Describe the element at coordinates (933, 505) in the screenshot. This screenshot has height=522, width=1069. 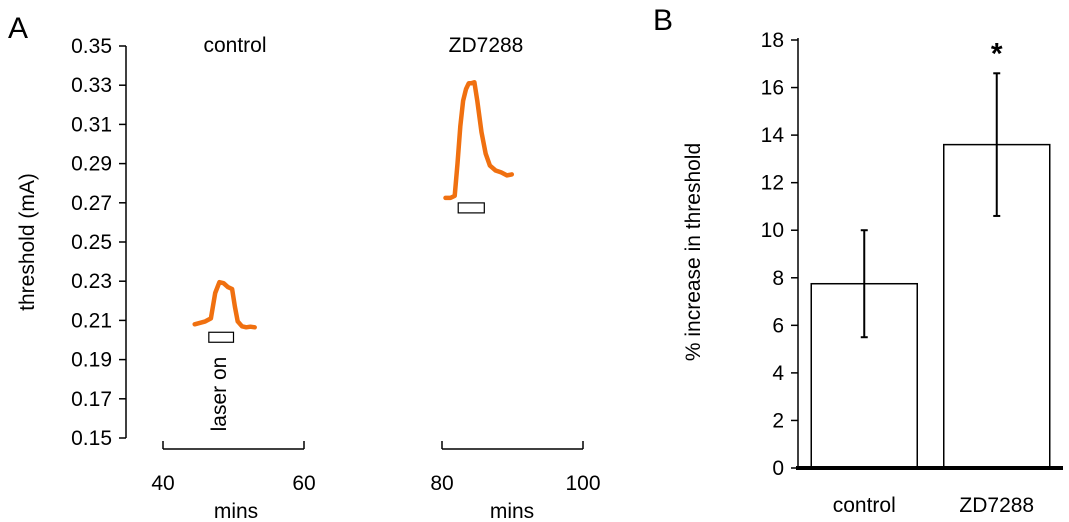
I see `panel-b-x-labels: control ZD7288` at that location.